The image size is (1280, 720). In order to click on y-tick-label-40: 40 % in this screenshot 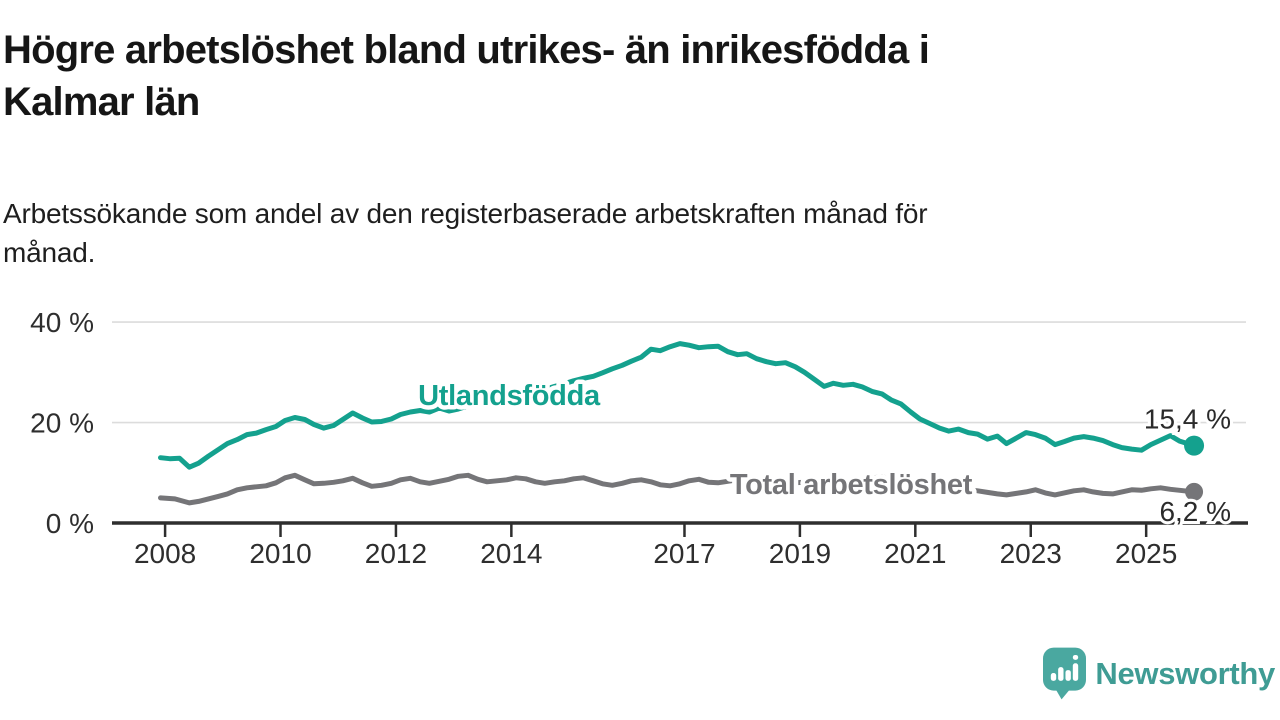, I will do `click(62, 322)`.